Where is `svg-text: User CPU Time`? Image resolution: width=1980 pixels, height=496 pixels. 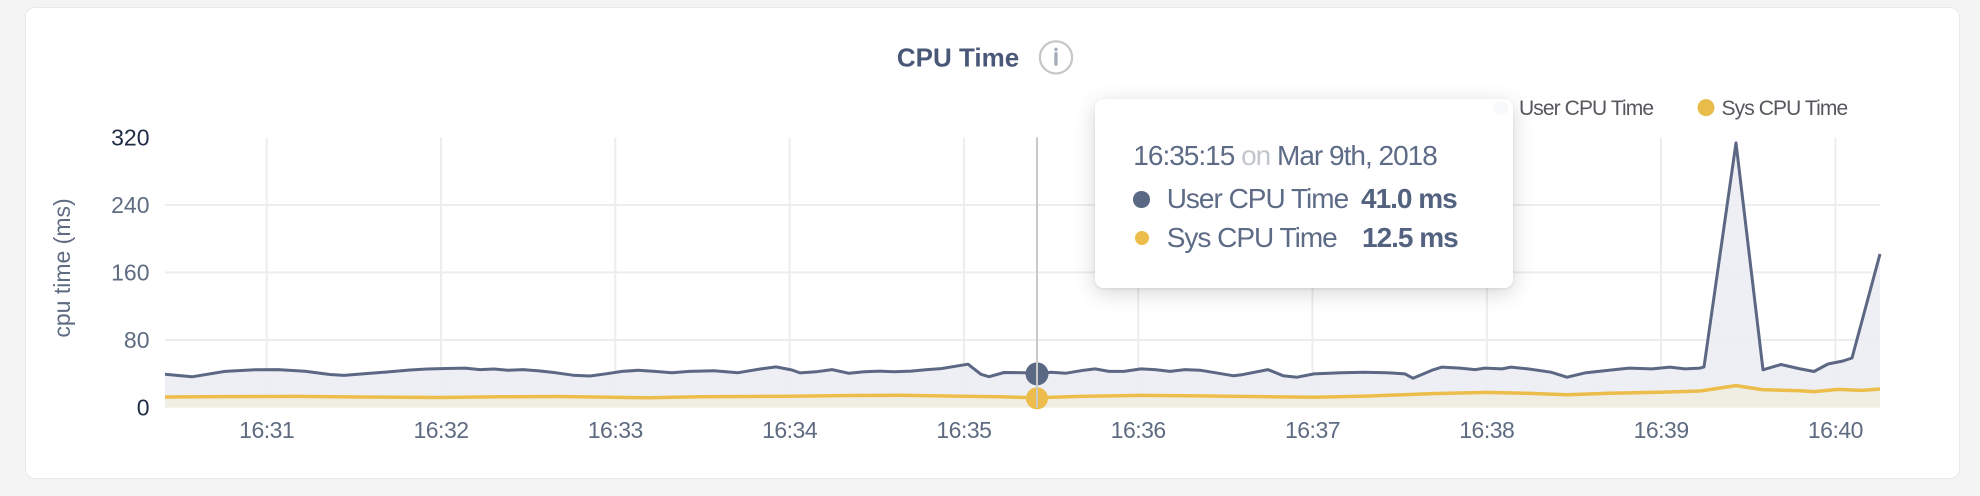 svg-text: User CPU Time is located at coordinates (1586, 108).